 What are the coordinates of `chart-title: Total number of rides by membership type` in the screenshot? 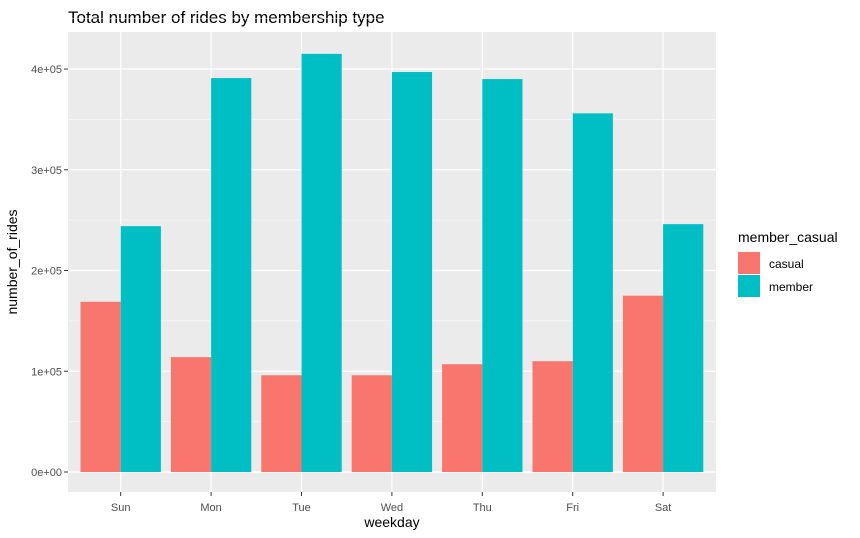 It's located at (226, 17).